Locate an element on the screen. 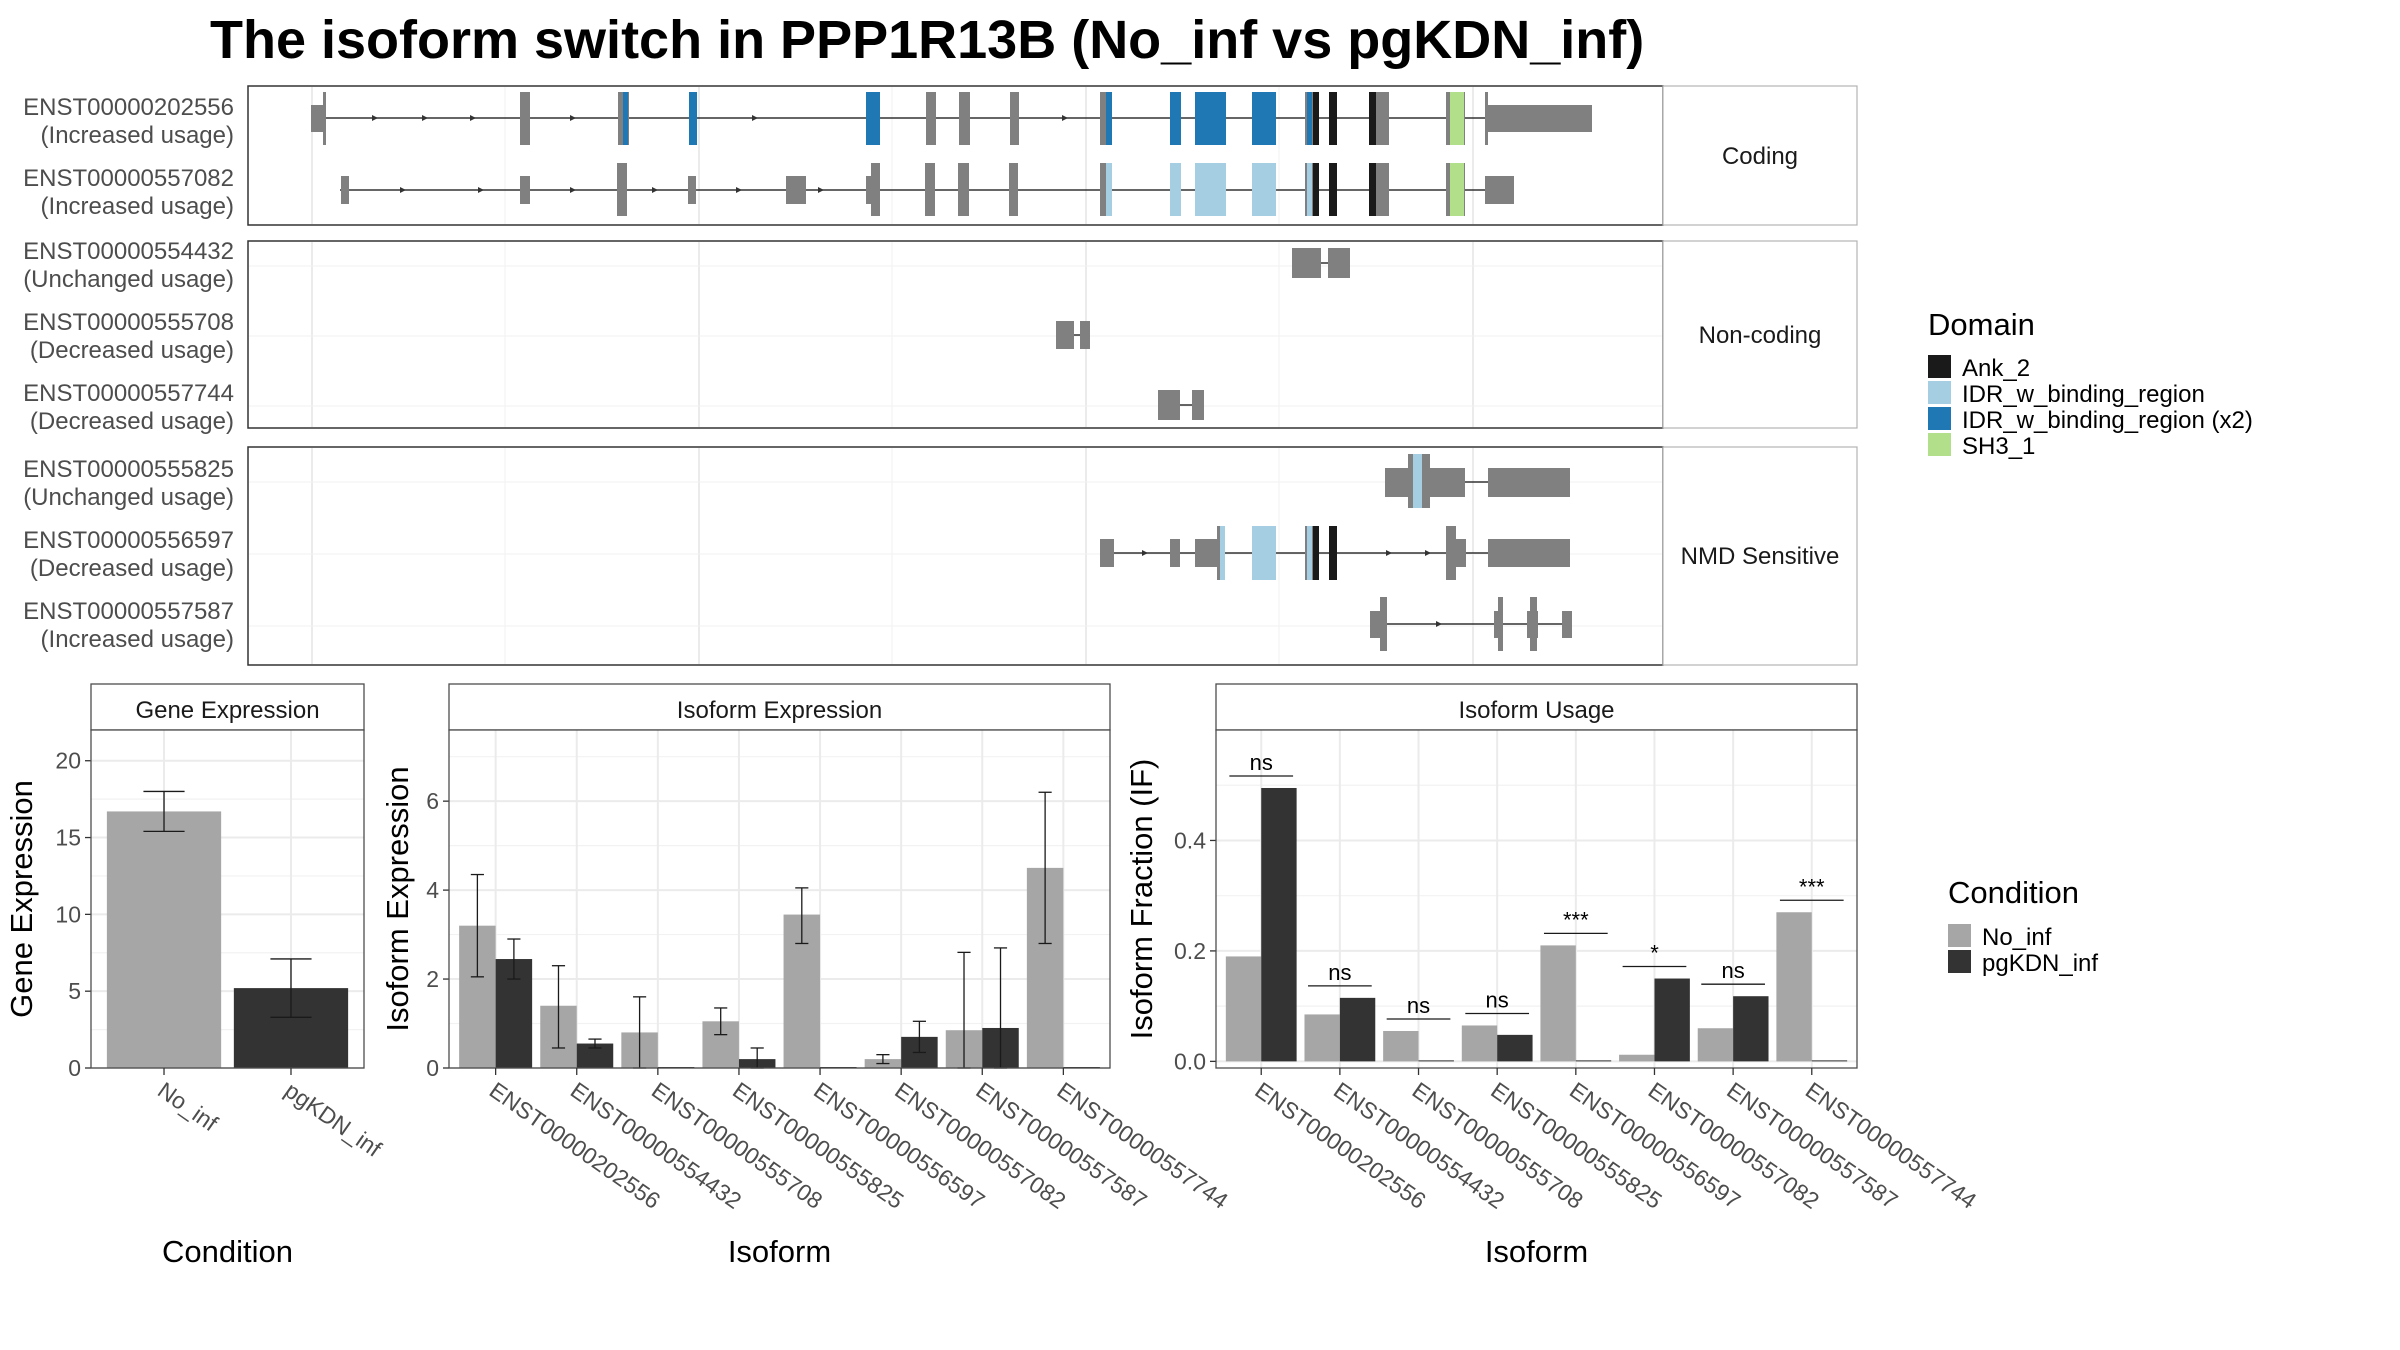  x-axis-title: Condition is located at coordinates (227, 1251).